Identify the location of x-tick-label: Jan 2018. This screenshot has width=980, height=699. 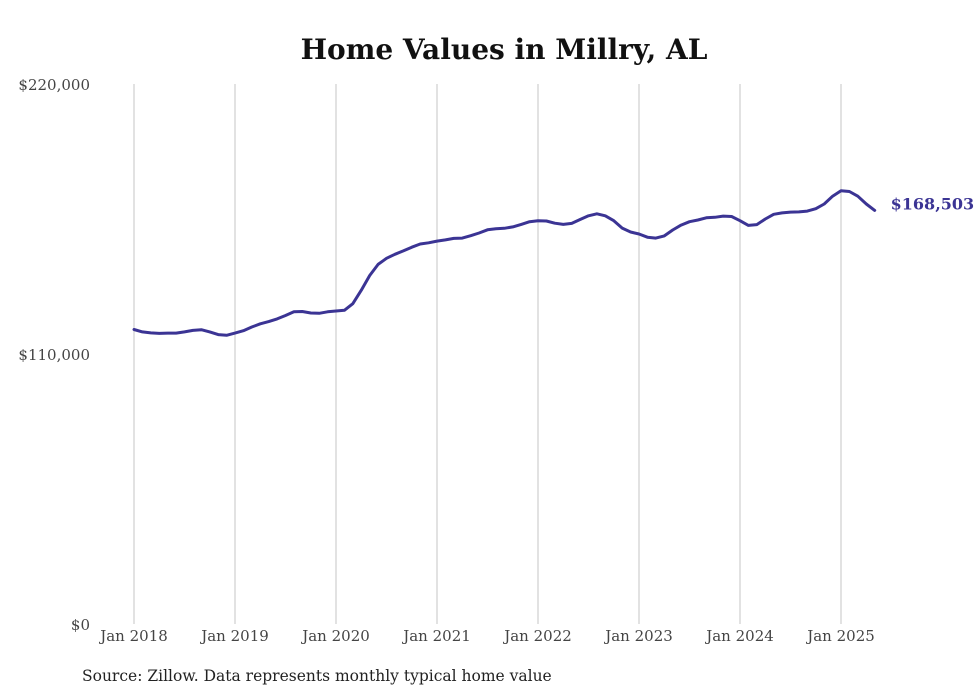
(133, 636).